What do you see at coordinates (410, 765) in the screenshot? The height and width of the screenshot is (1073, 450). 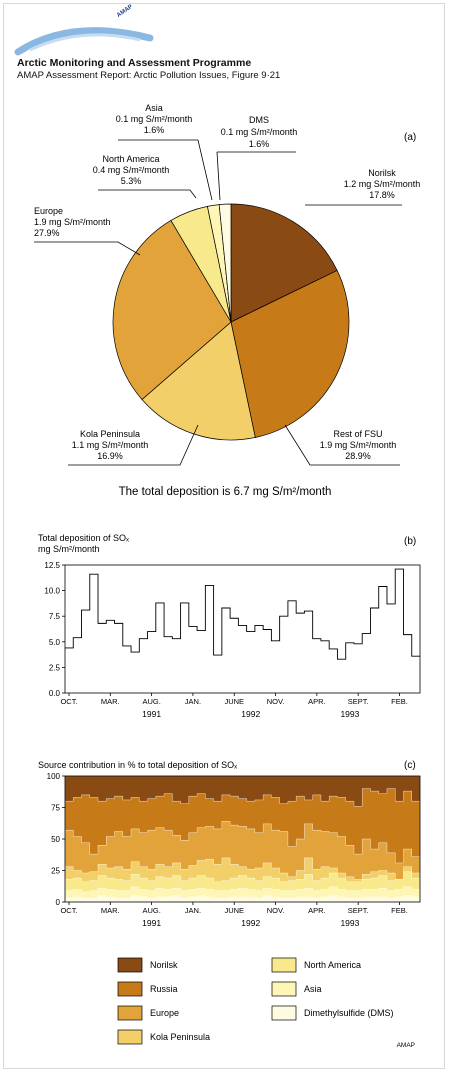 I see `panel-label-c: (c)` at bounding box center [410, 765].